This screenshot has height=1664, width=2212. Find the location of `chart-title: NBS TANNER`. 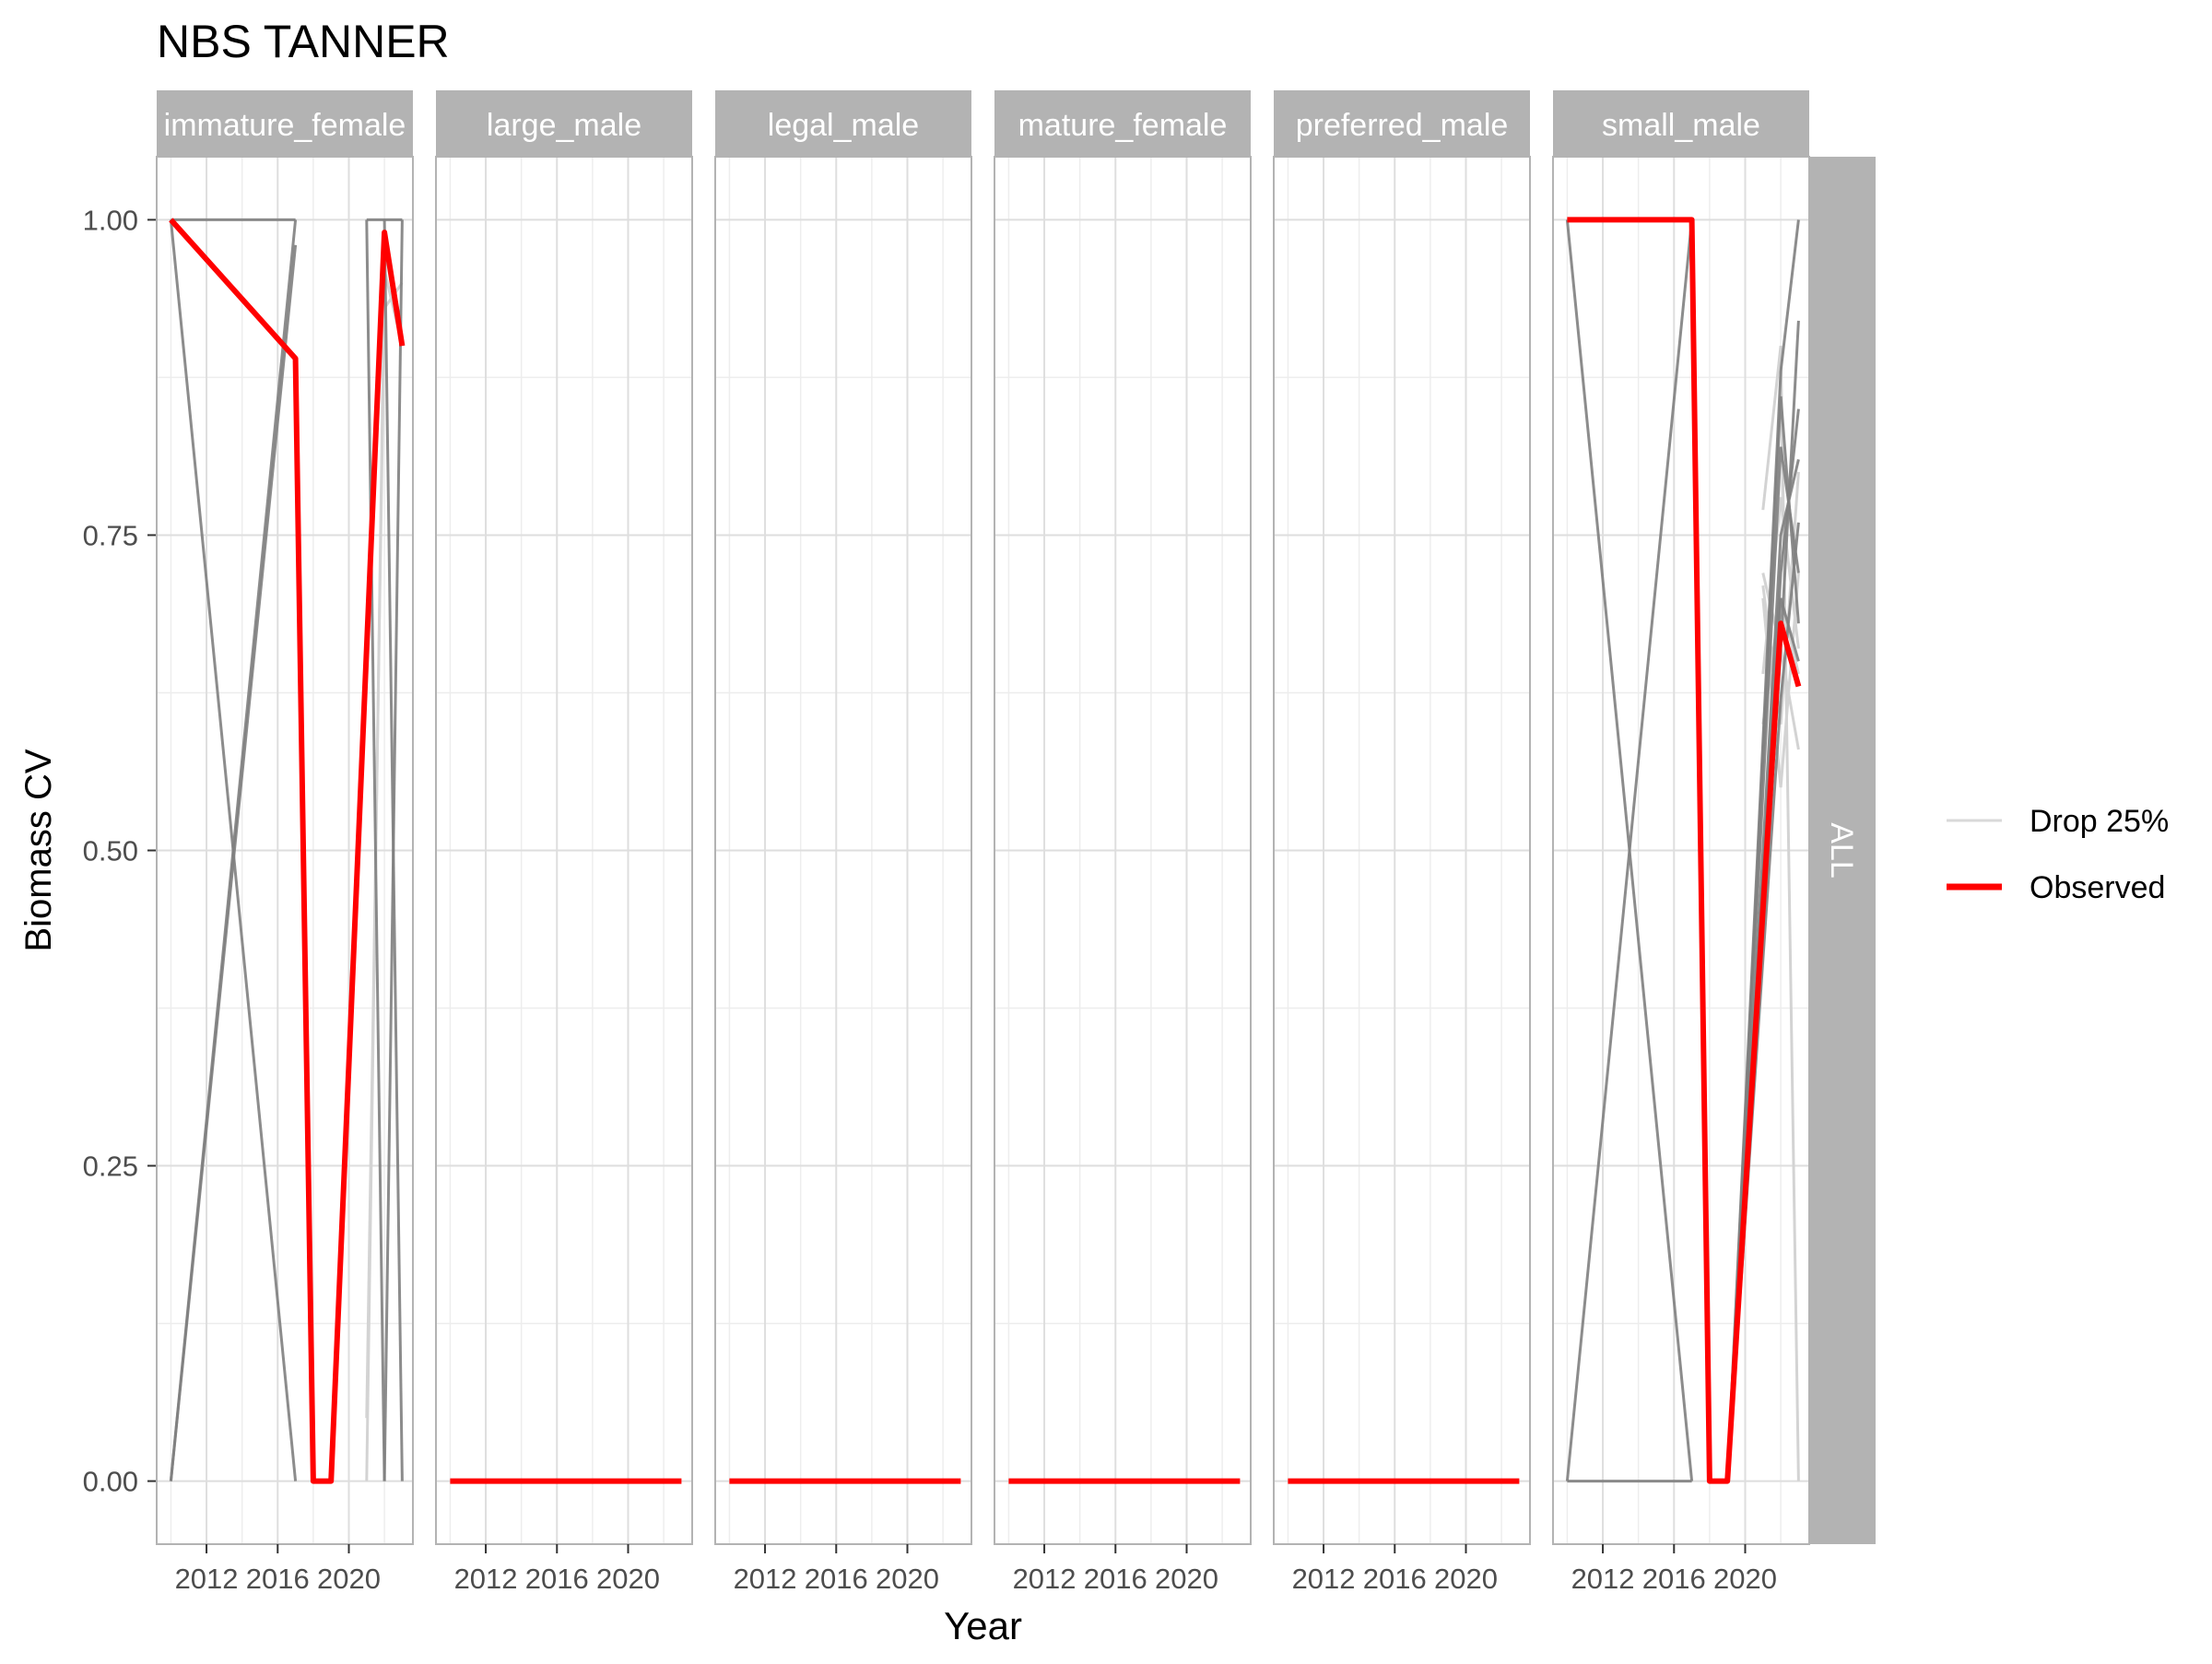

chart-title: NBS TANNER is located at coordinates (303, 41).